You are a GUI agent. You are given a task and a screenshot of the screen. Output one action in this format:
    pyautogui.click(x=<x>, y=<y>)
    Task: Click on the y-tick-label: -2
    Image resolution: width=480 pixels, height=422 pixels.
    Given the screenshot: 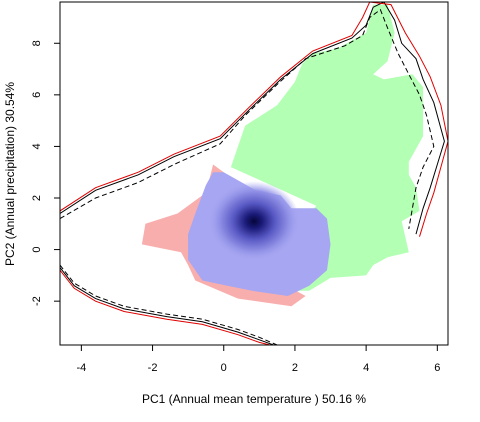 What is the action you would take?
    pyautogui.click(x=37, y=301)
    